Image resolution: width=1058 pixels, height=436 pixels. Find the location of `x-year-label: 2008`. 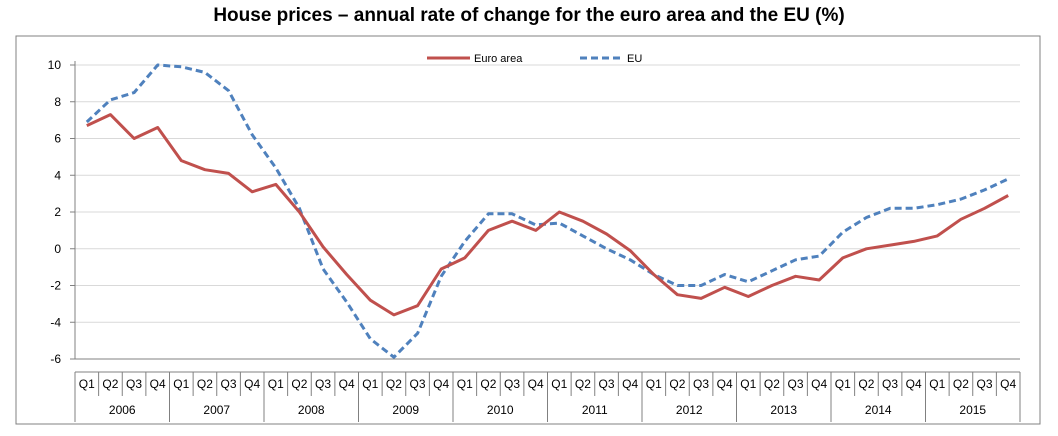

x-year-label: 2008 is located at coordinates (311, 410).